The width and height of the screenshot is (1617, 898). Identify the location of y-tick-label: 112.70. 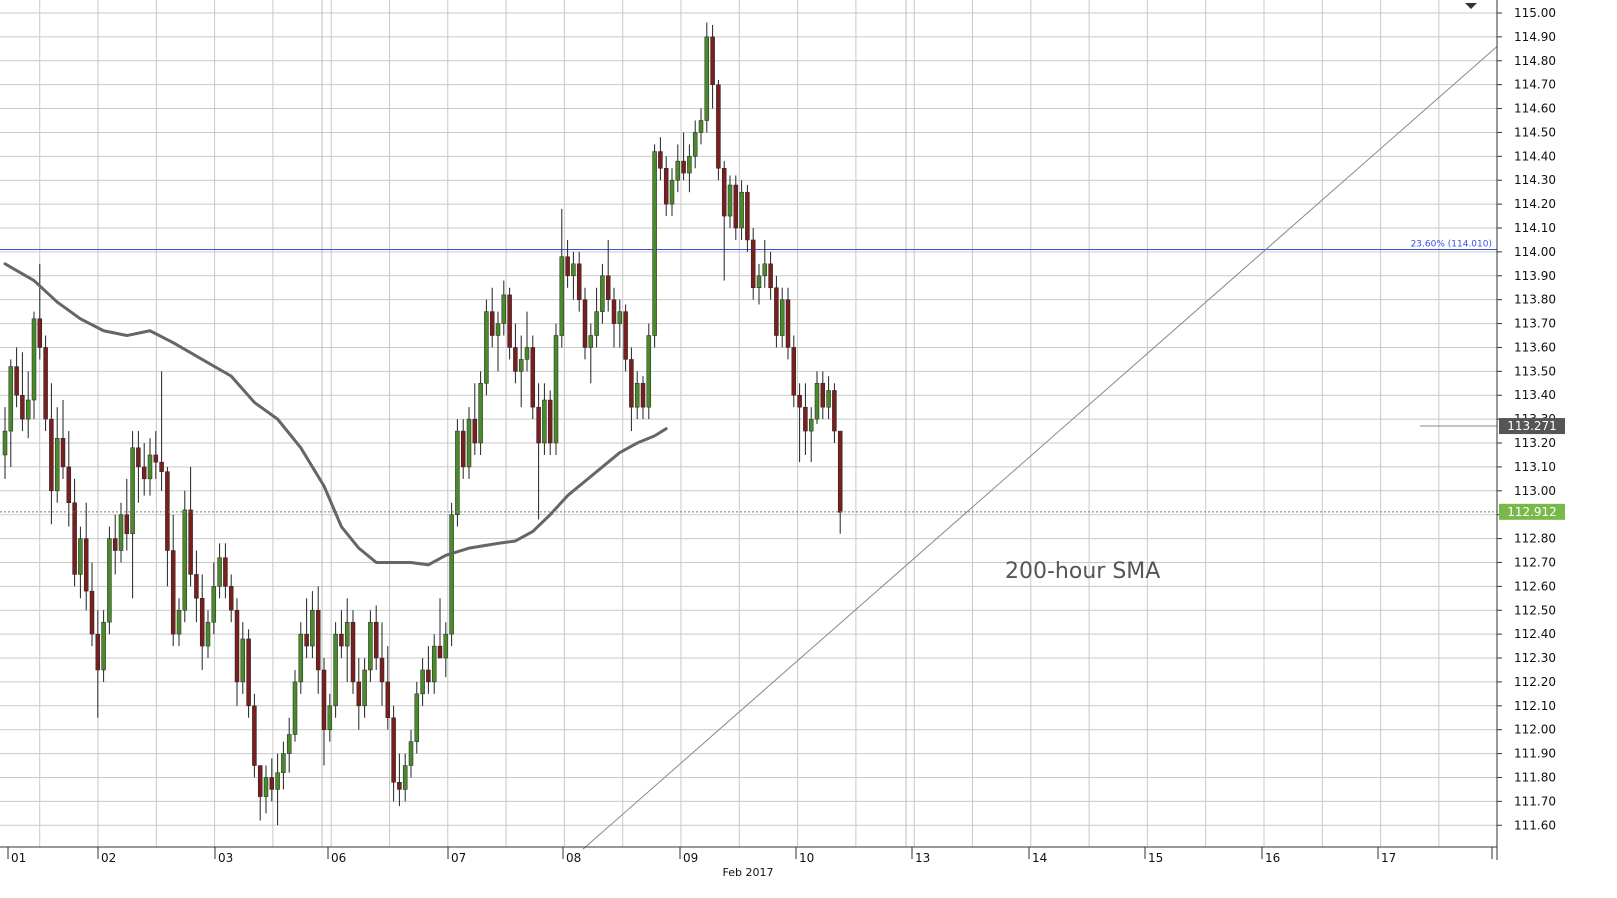
(1535, 562).